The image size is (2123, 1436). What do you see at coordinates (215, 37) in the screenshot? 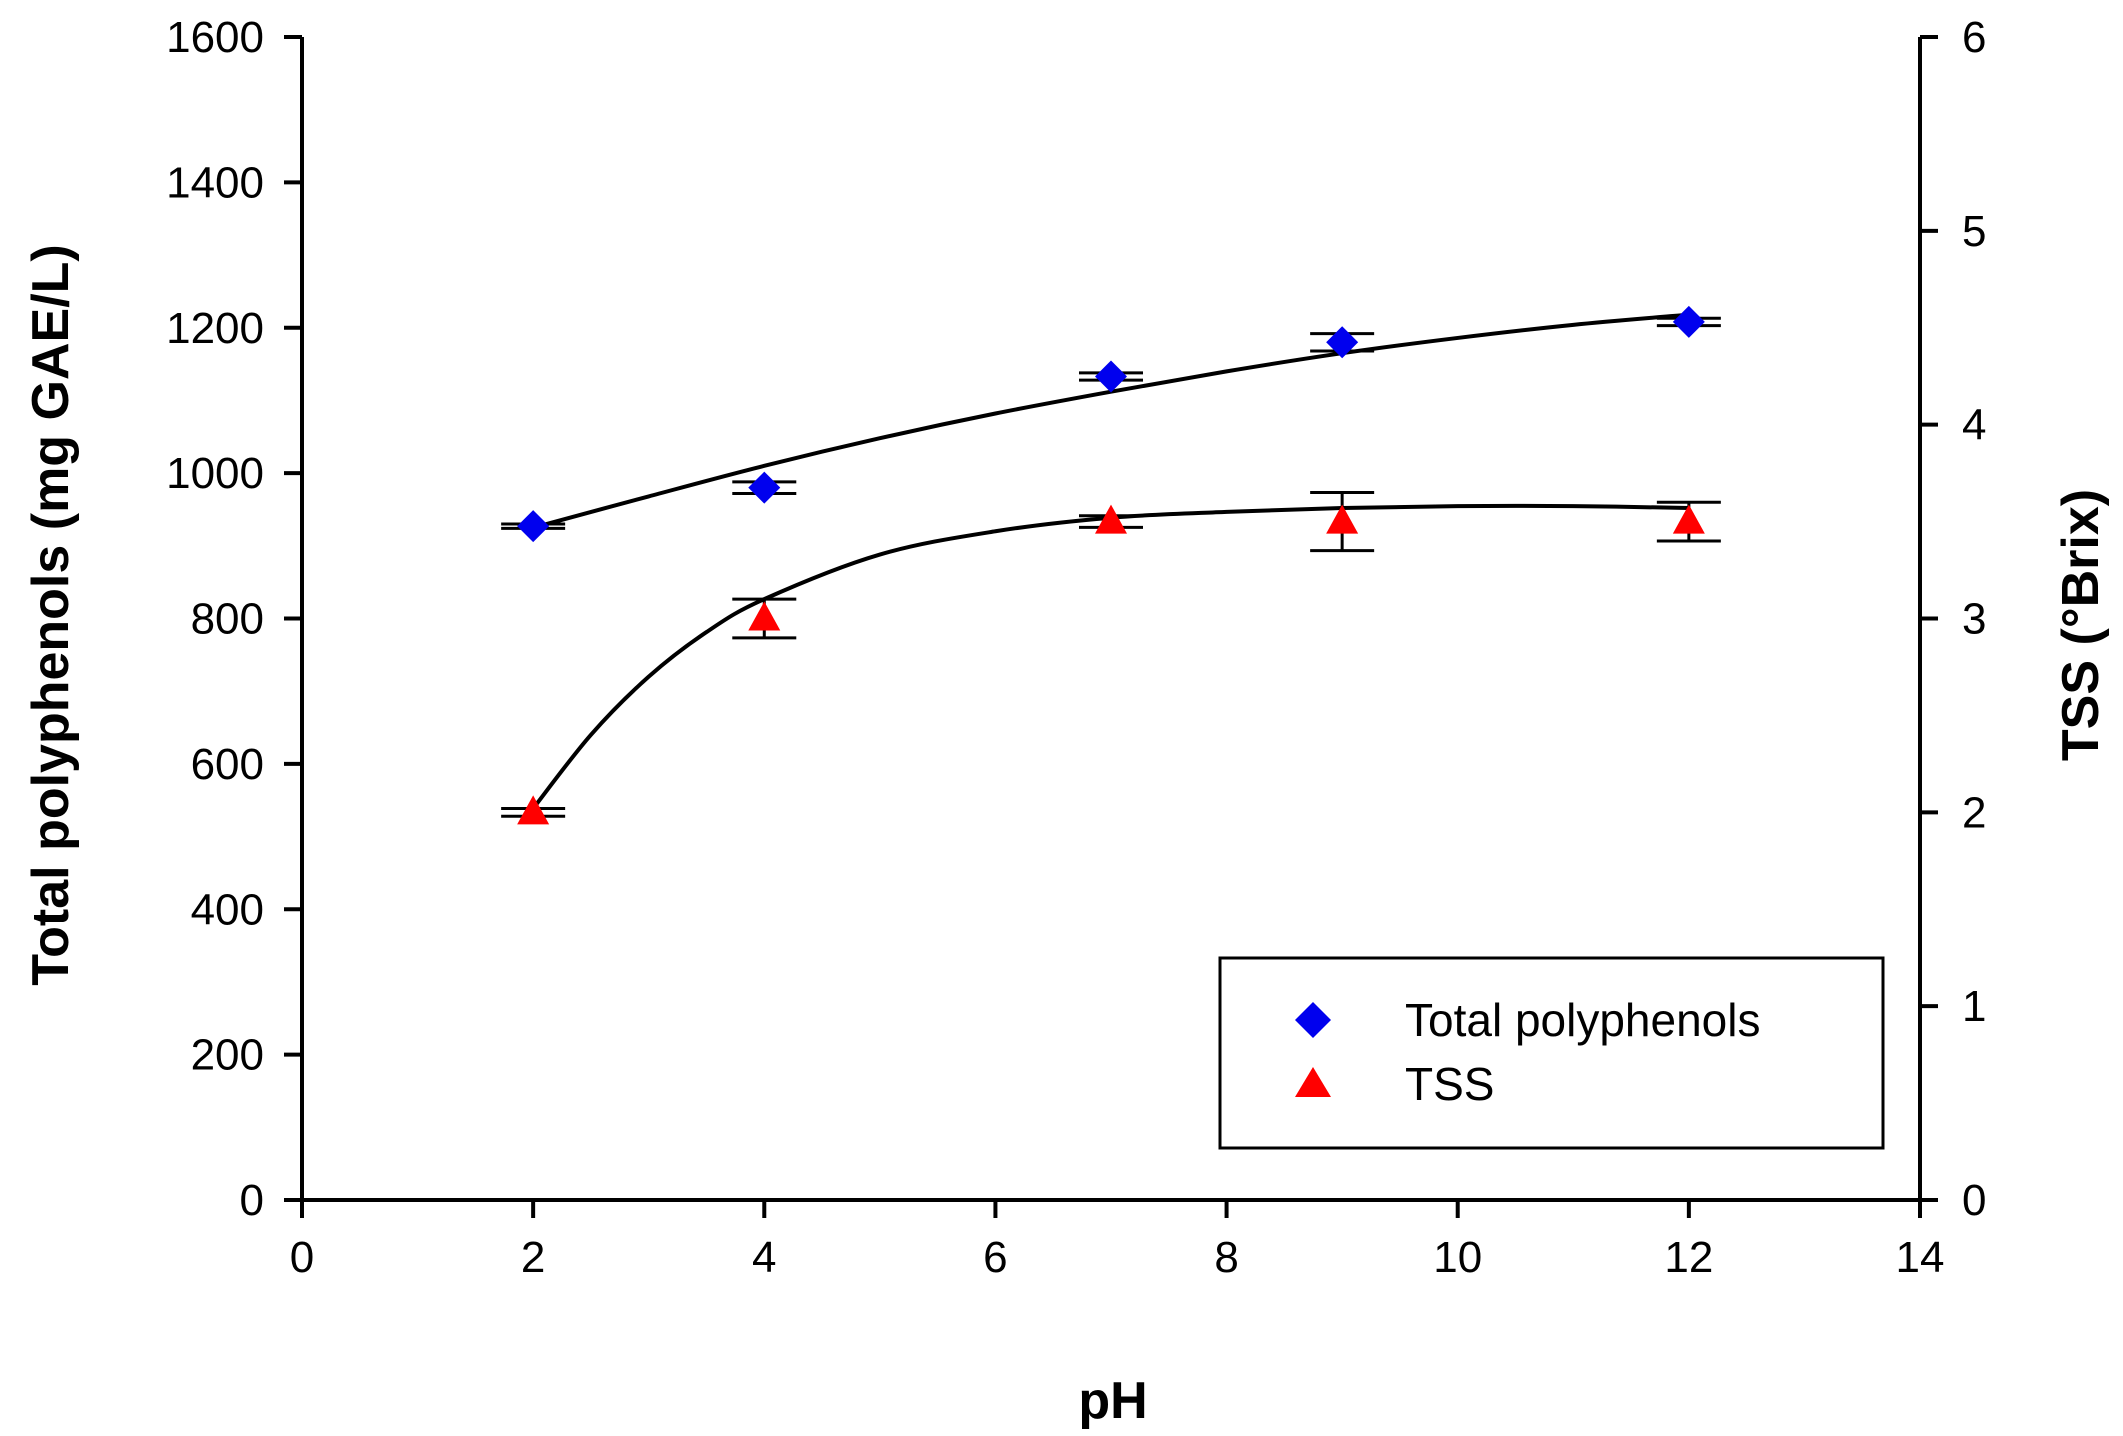
I see `y-tick-label: 1600` at bounding box center [215, 37].